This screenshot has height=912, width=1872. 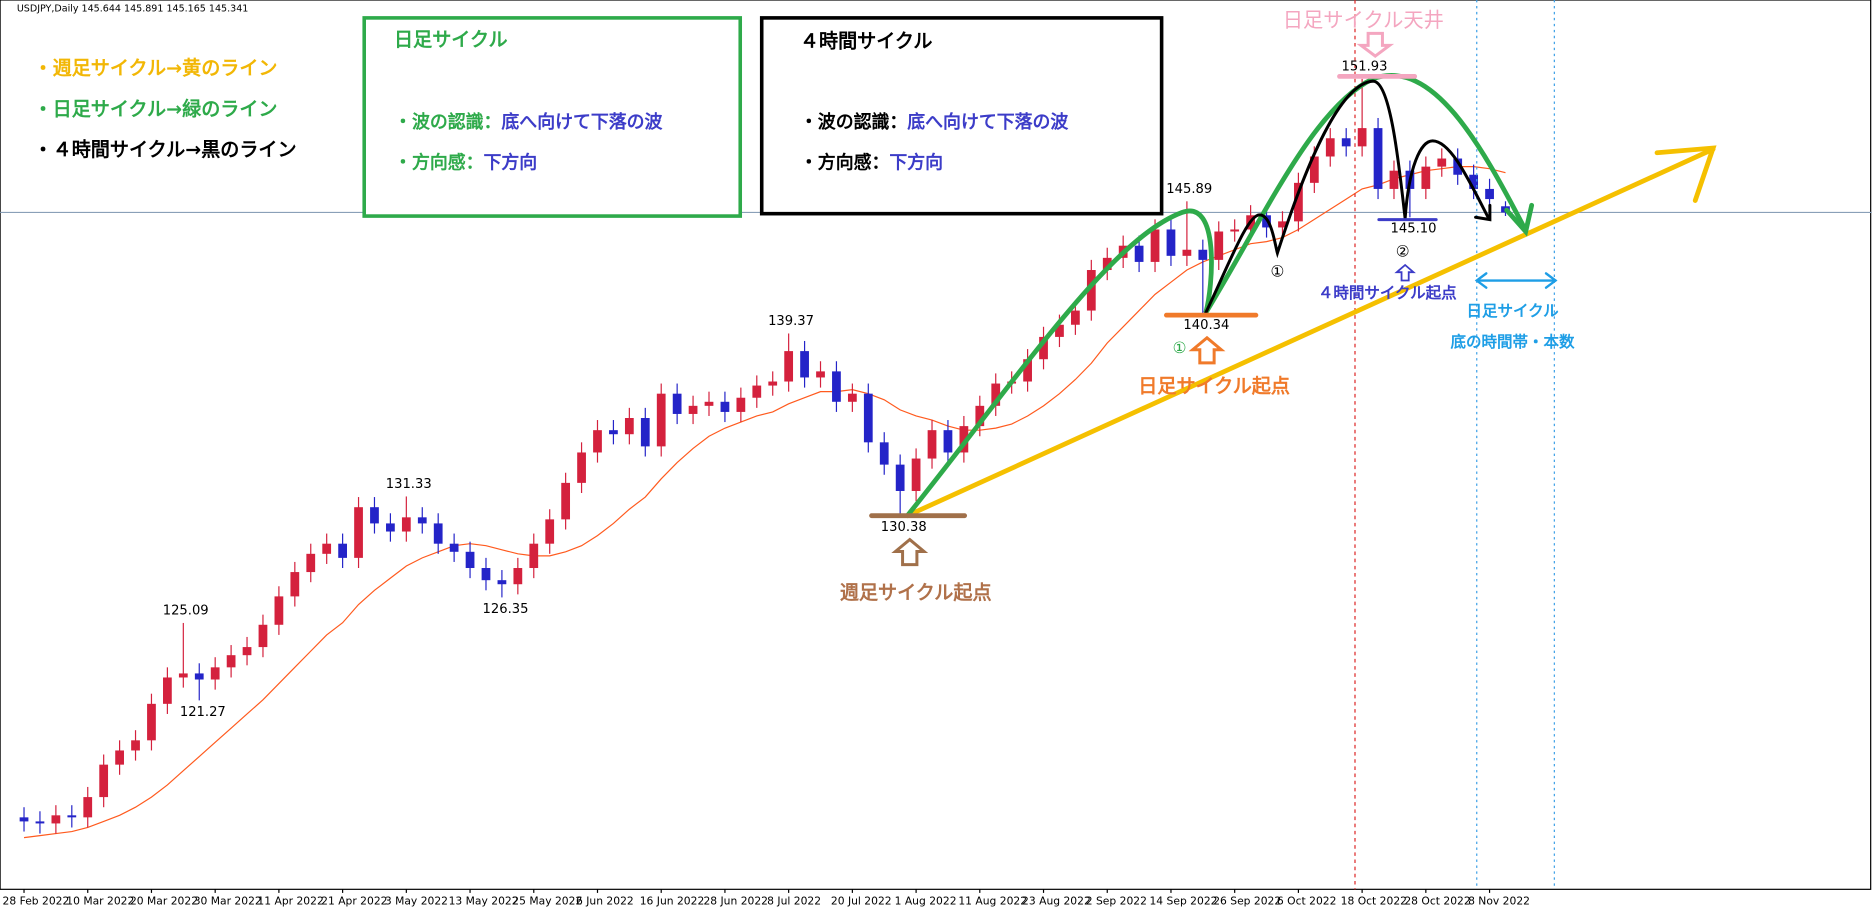 I want to click on x-tick-label: 1 Aug 2022, so click(x=926, y=900).